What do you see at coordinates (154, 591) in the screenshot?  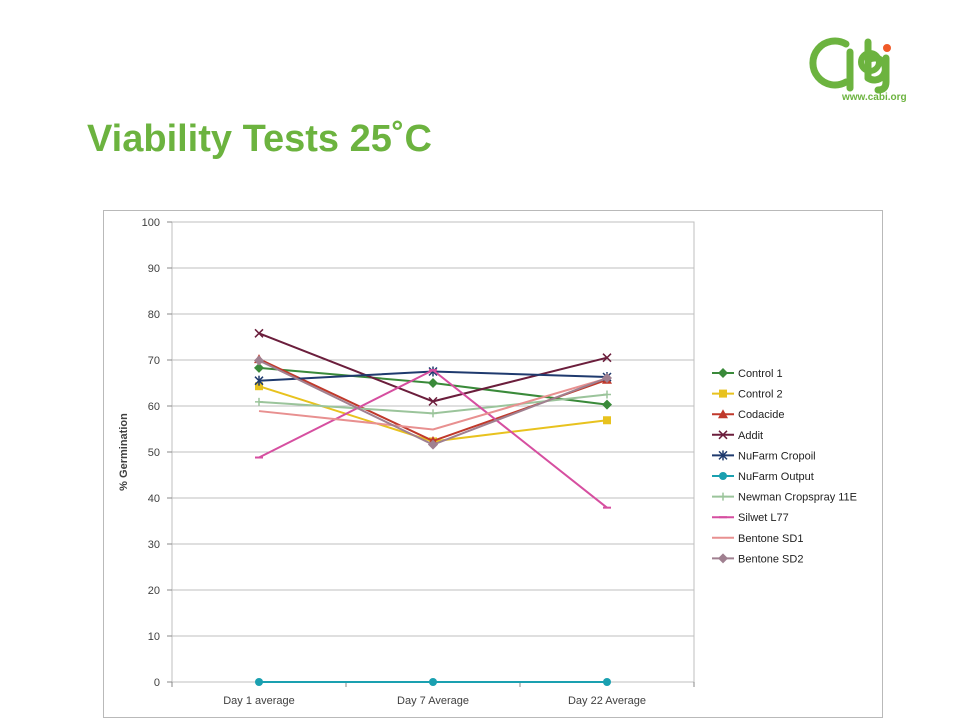 I see `y-tick-label: 20` at bounding box center [154, 591].